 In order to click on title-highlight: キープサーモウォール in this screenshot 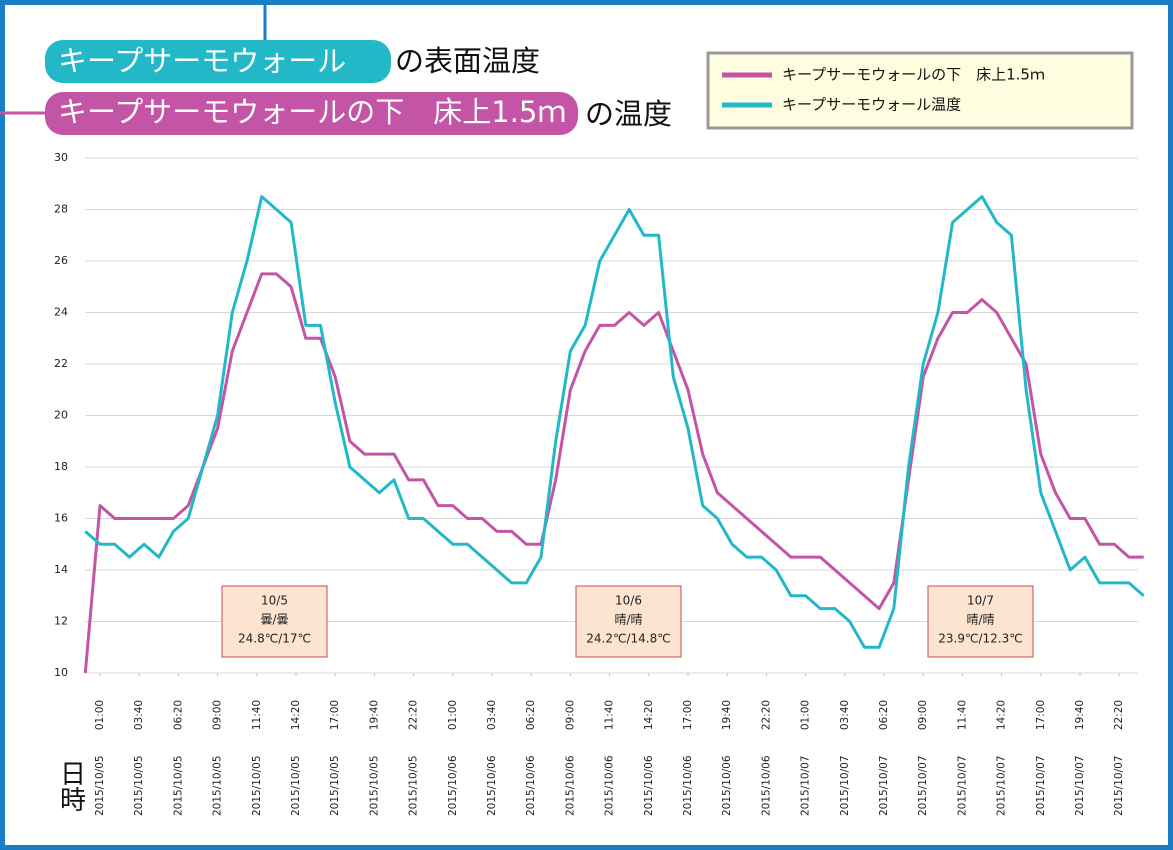, I will do `click(202, 61)`.